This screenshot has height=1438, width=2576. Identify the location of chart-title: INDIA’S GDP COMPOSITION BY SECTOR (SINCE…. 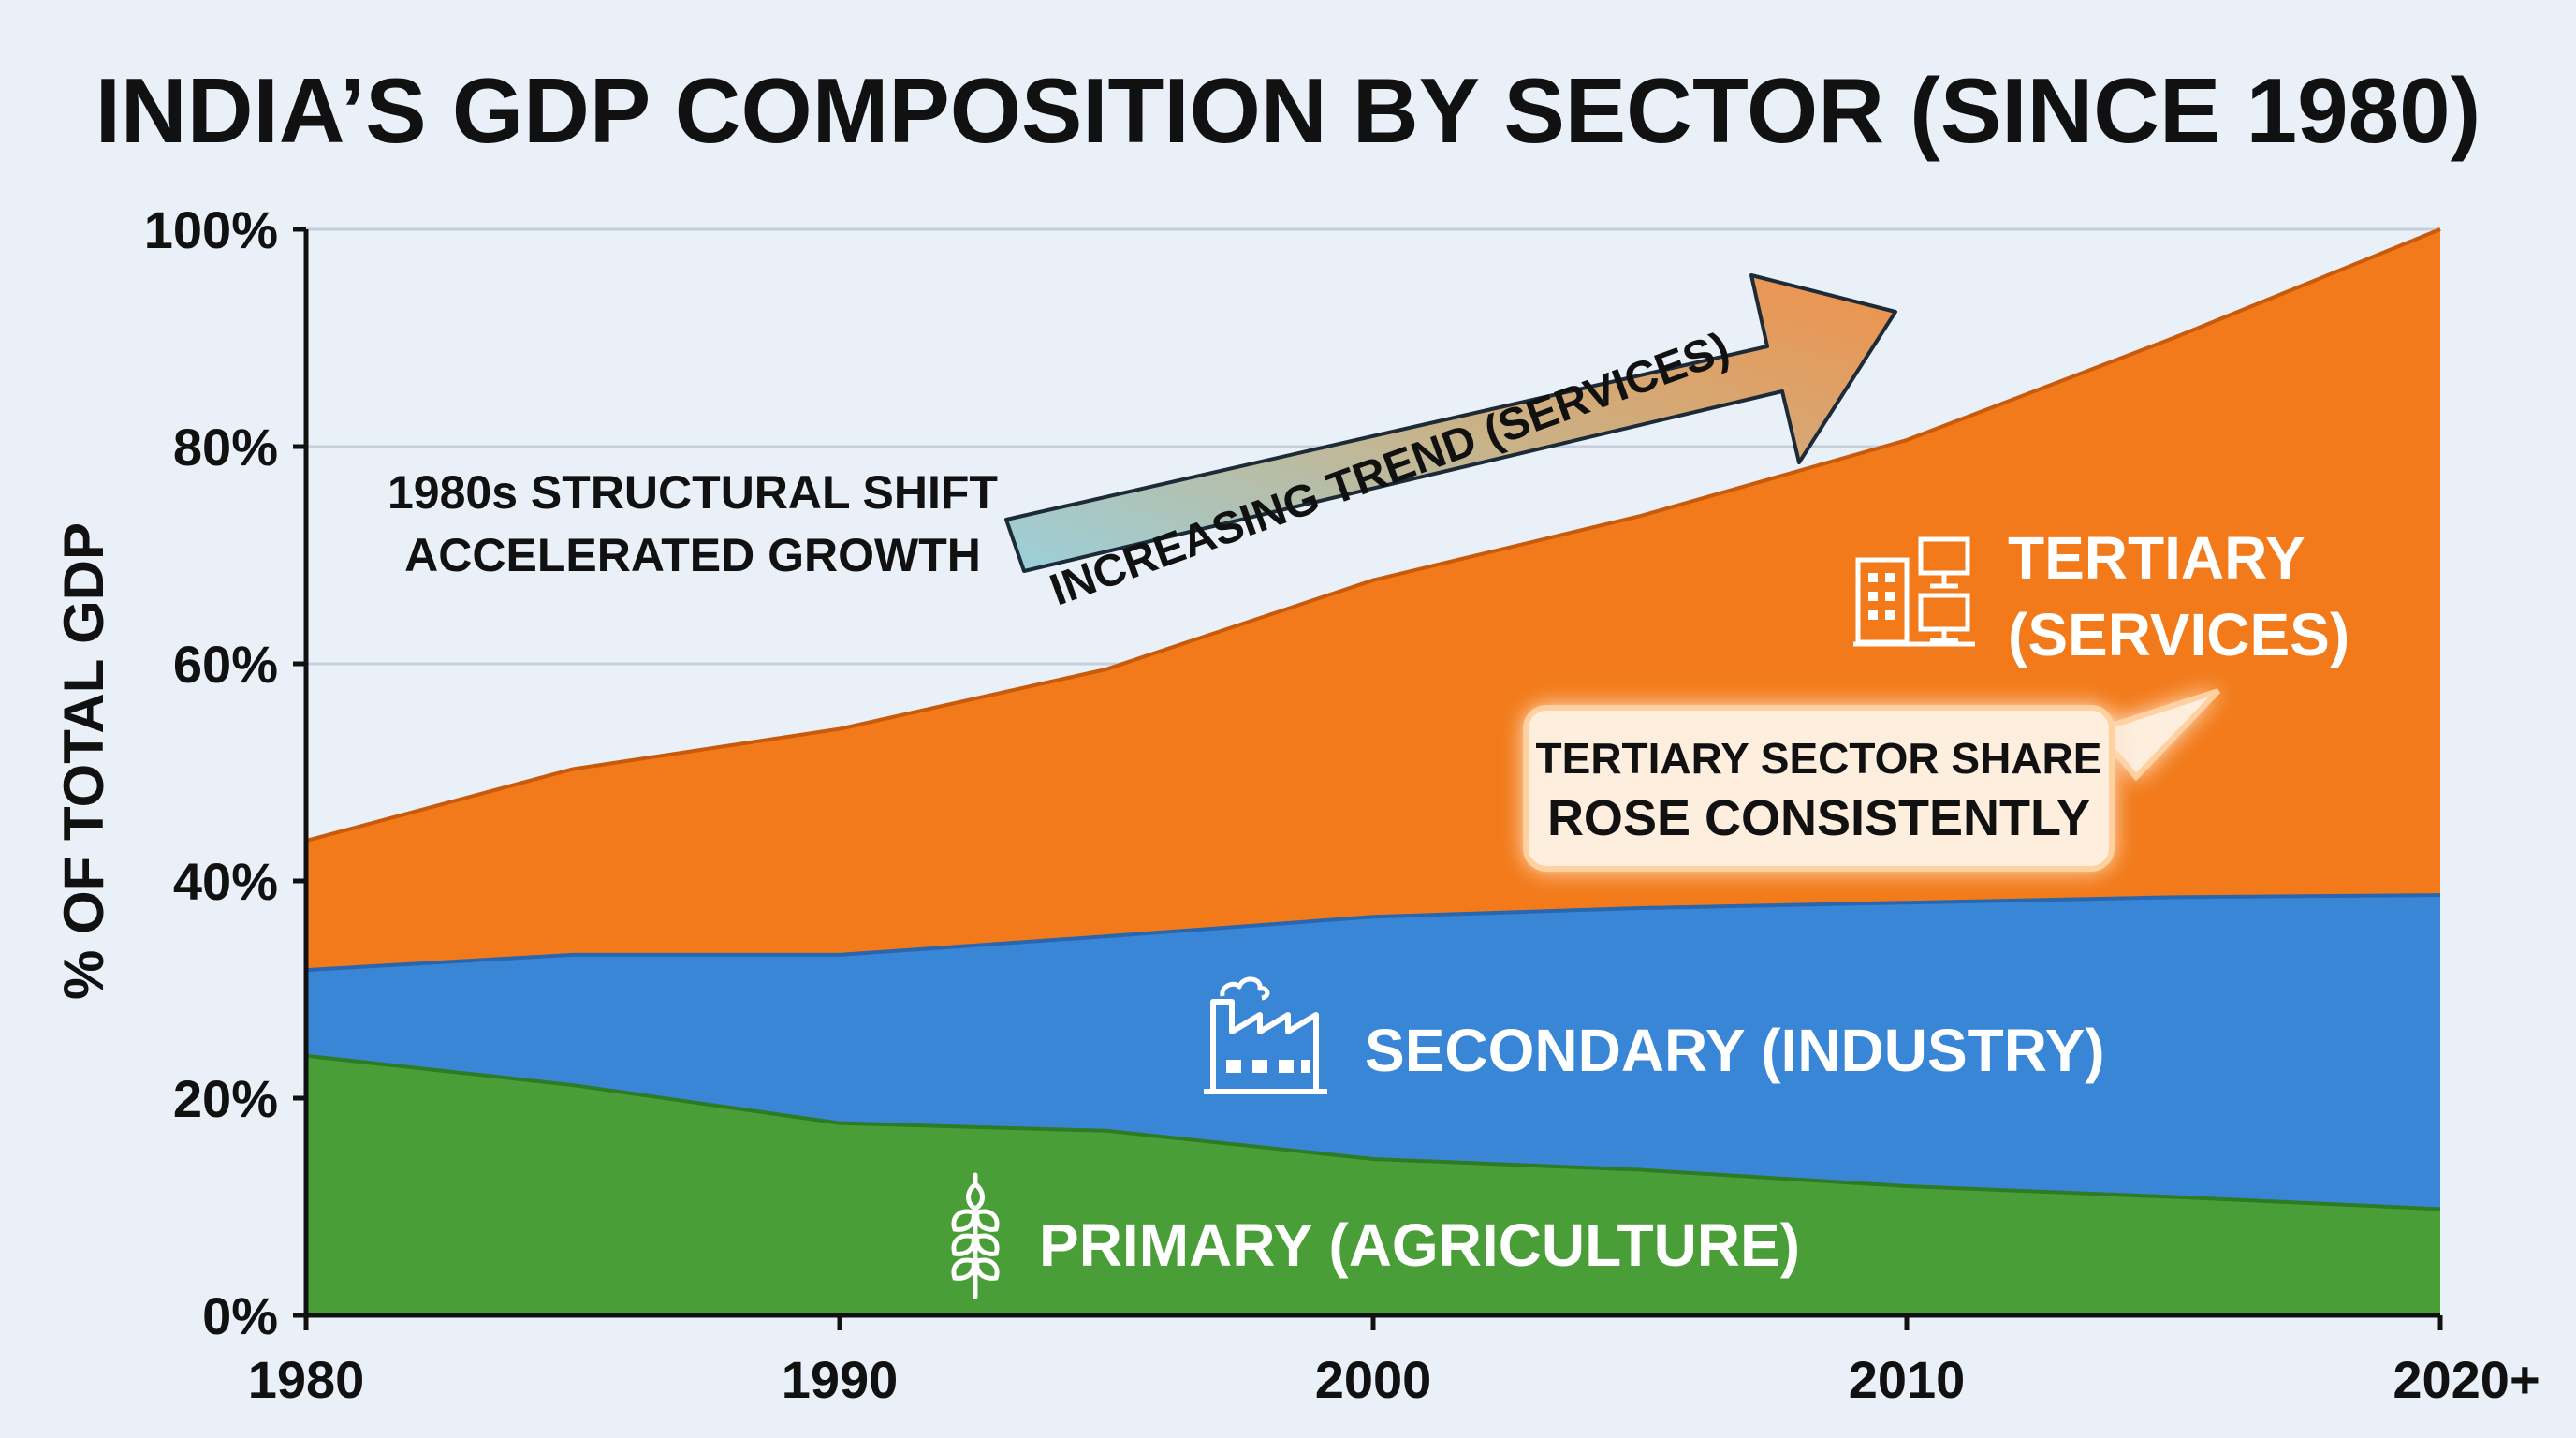
(1288, 110).